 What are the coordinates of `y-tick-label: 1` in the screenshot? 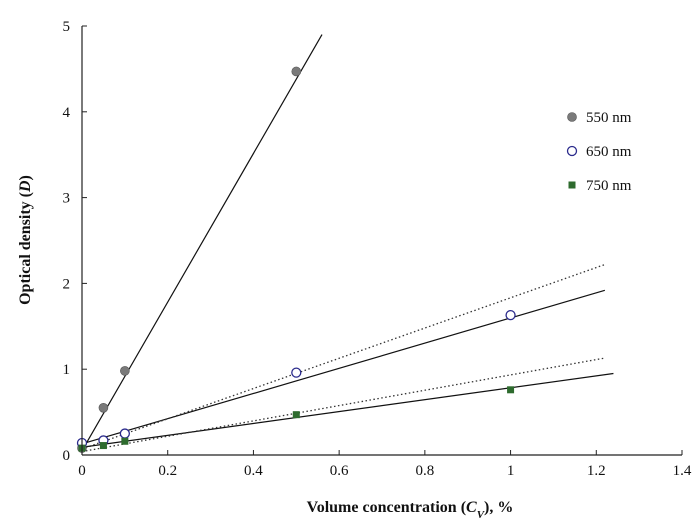 It's located at (67, 370).